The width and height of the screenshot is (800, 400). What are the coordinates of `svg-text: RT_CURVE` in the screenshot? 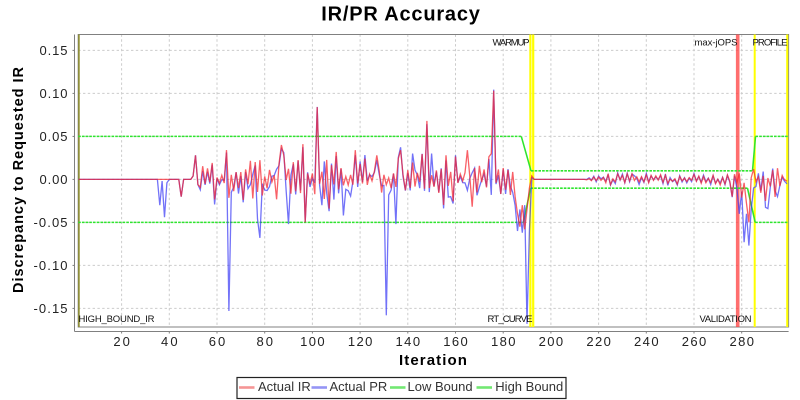 It's located at (510, 319).